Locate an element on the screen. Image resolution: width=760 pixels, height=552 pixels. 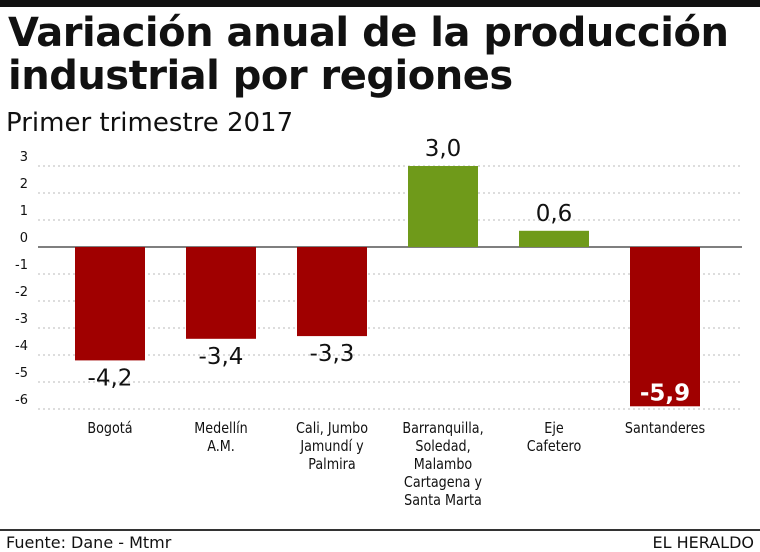
x-tick-label: Medellín is located at coordinates (220, 428).